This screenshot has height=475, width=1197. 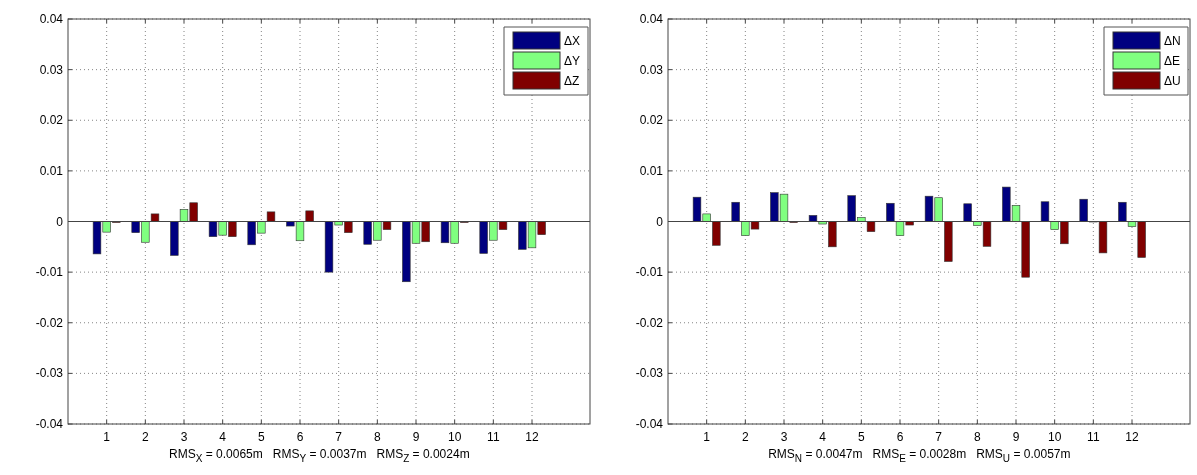 I want to click on legend-label: ΔY, so click(x=572, y=61).